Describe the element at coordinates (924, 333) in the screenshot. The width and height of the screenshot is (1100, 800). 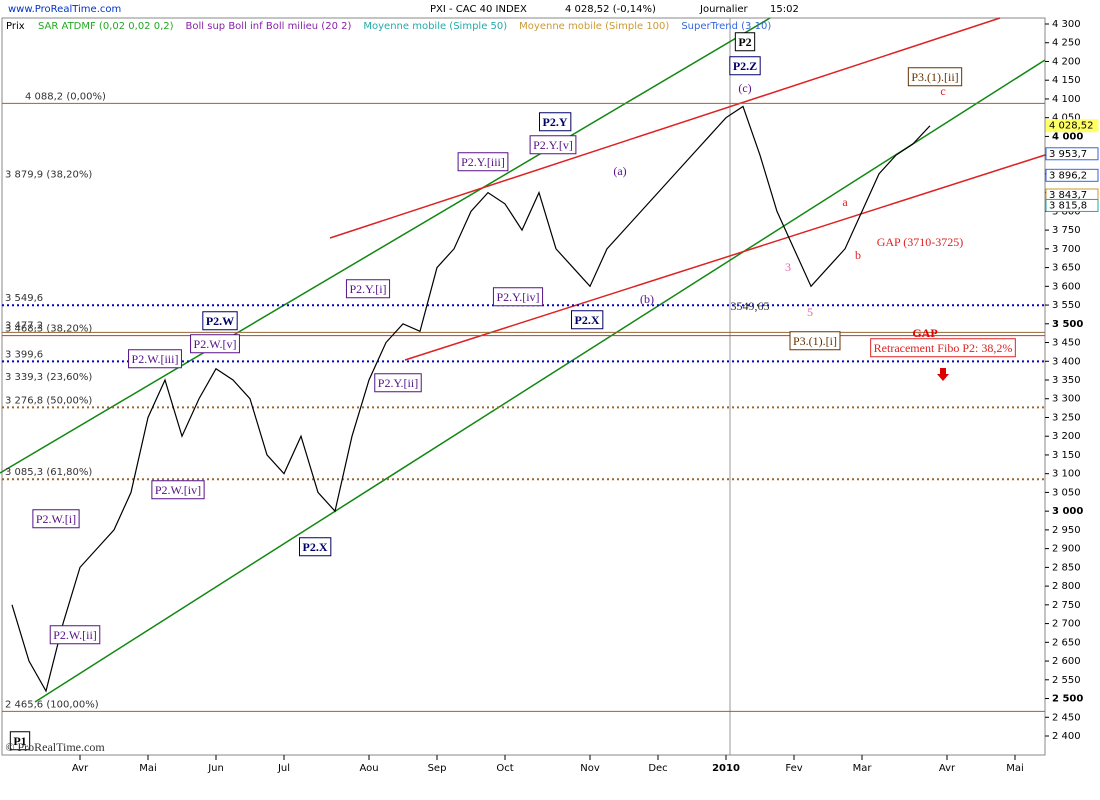
I see `annotation: GAP` at that location.